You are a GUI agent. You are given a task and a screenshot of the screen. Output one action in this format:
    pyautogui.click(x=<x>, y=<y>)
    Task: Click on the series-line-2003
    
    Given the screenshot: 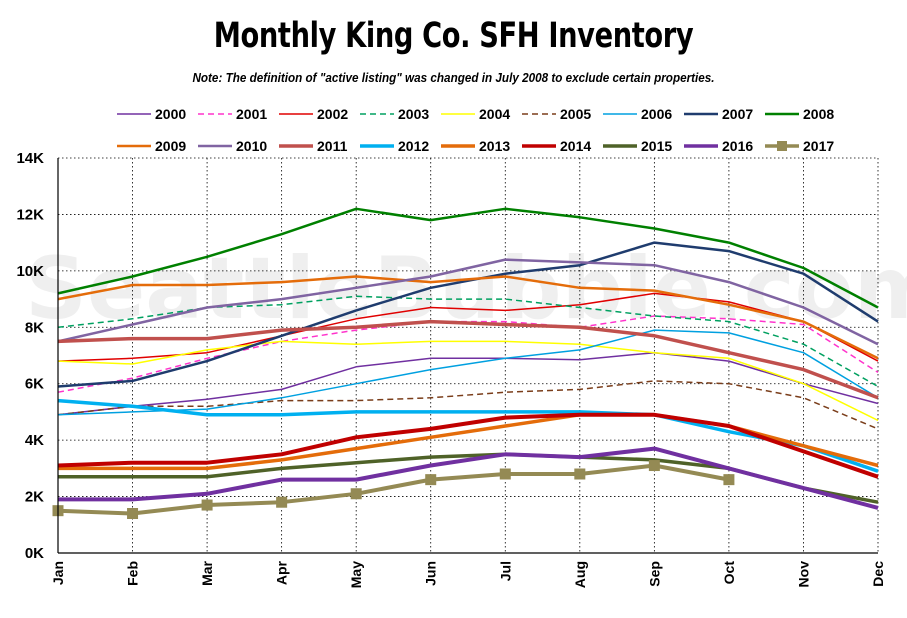 What is the action you would take?
    pyautogui.click(x=468, y=341)
    